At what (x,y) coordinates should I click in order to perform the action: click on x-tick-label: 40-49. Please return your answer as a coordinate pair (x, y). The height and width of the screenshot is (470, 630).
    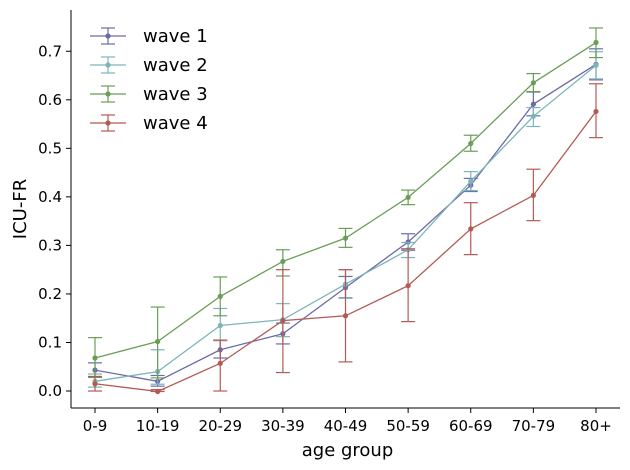
    Looking at the image, I should click on (346, 426).